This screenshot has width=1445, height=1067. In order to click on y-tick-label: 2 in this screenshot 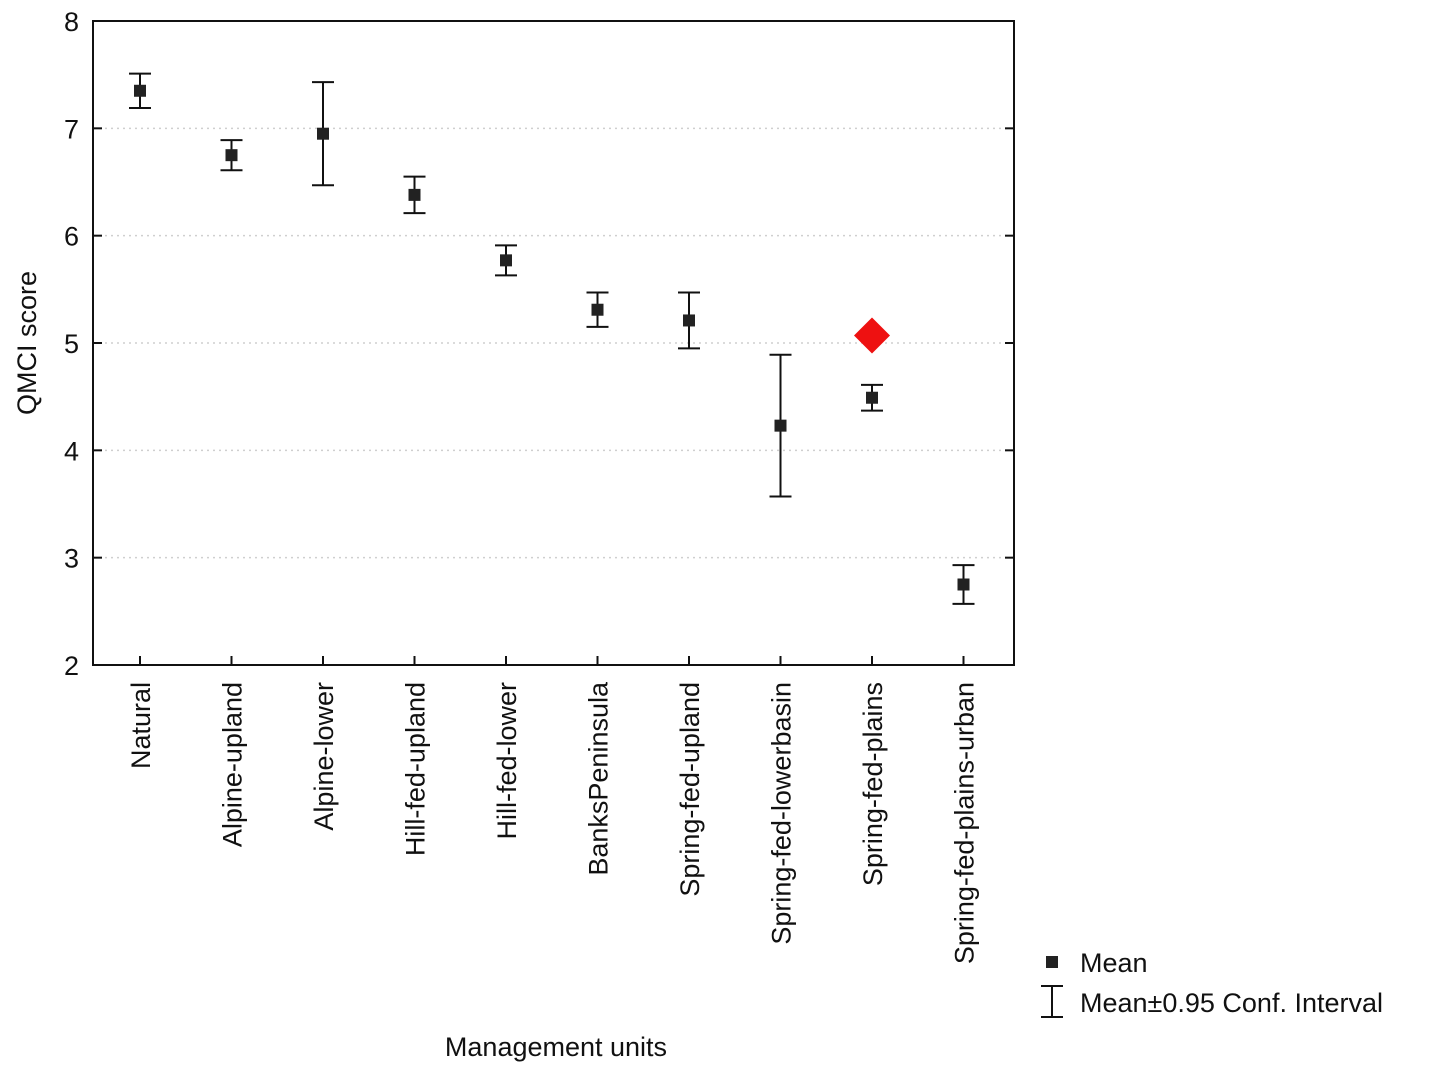, I will do `click(71, 666)`.